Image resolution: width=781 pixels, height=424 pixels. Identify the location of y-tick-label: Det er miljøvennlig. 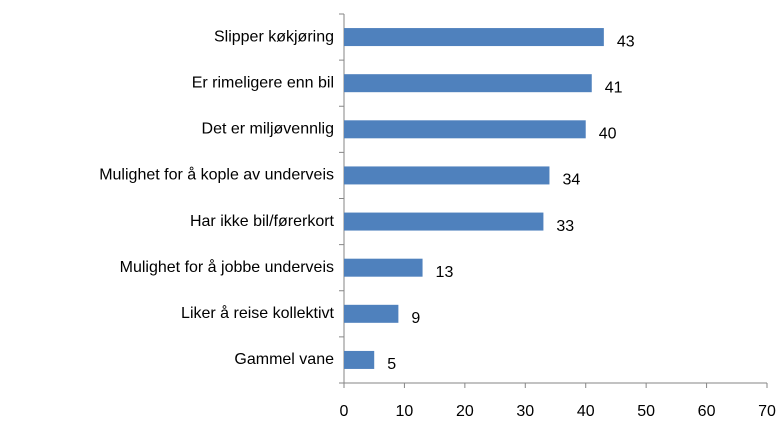
(268, 129).